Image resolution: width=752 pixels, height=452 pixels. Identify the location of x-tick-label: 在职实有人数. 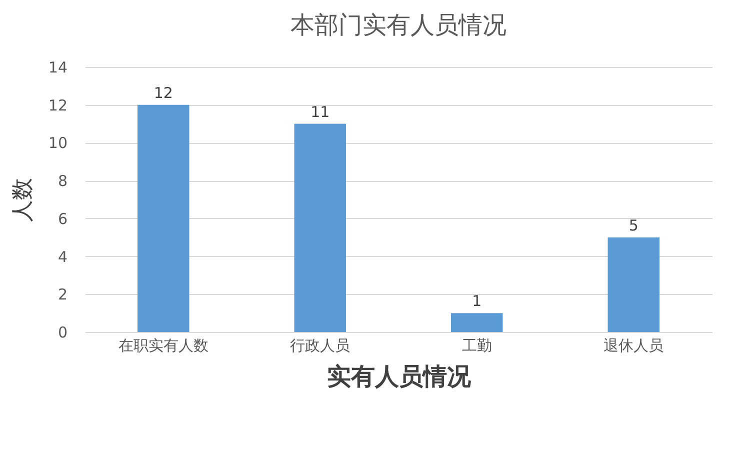
(163, 345).